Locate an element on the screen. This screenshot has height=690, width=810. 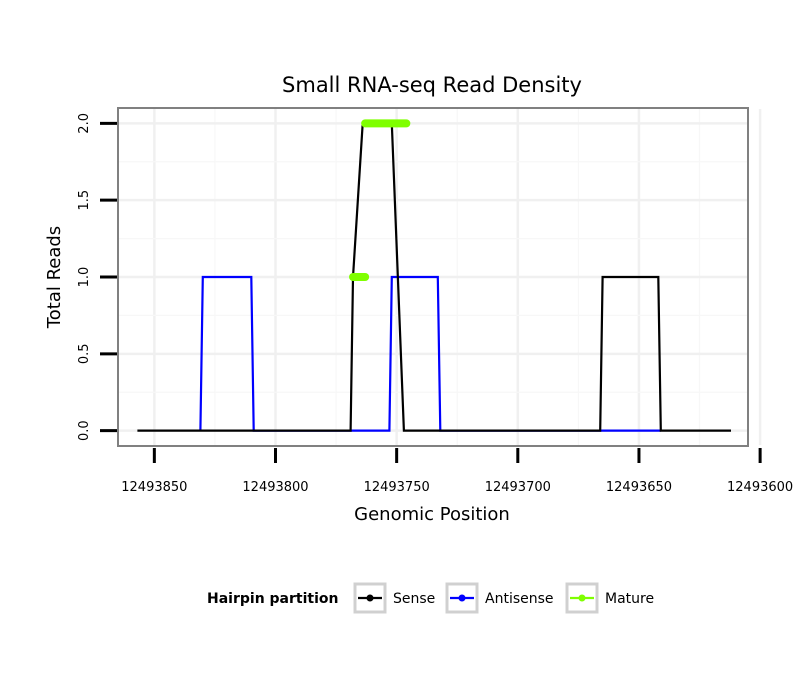
y-axis: 0.0 0.5 1.0 1.5 2.0 is located at coordinates (97, 277).